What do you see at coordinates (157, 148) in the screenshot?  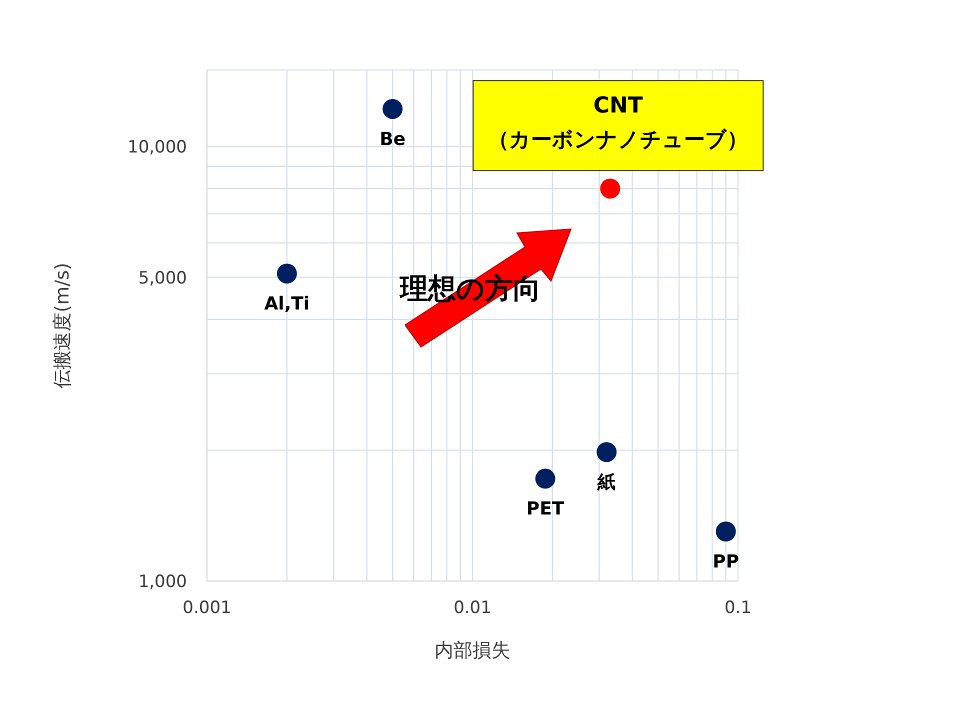 I see `y-tick-label: 10,000` at bounding box center [157, 148].